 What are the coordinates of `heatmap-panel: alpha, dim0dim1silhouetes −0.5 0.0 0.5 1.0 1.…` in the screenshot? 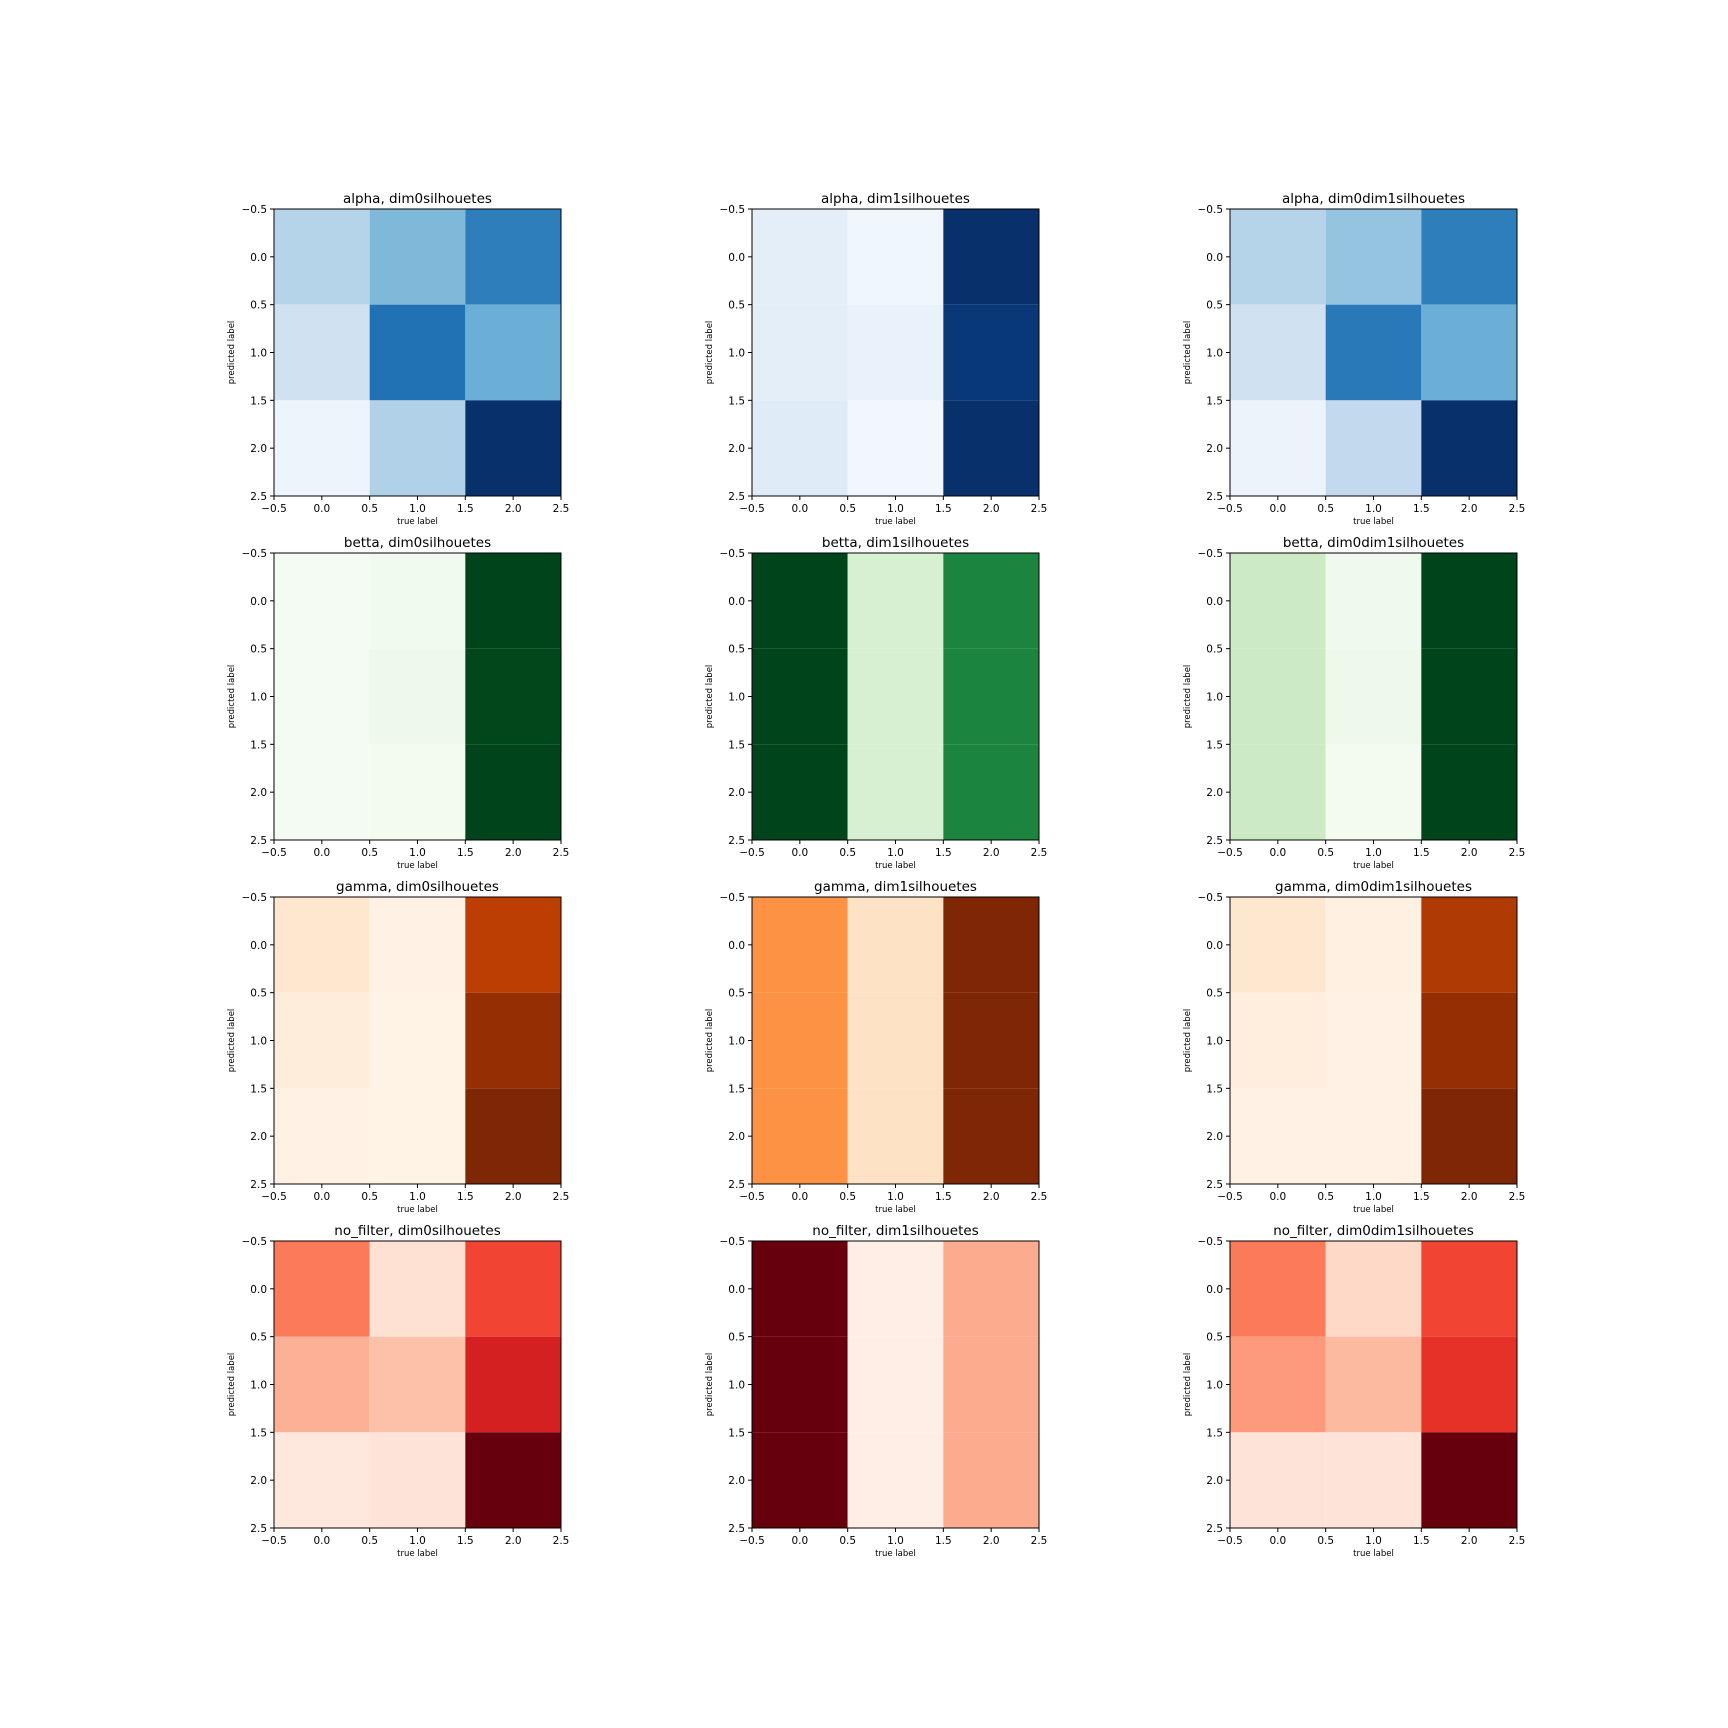 It's located at (1354, 359).